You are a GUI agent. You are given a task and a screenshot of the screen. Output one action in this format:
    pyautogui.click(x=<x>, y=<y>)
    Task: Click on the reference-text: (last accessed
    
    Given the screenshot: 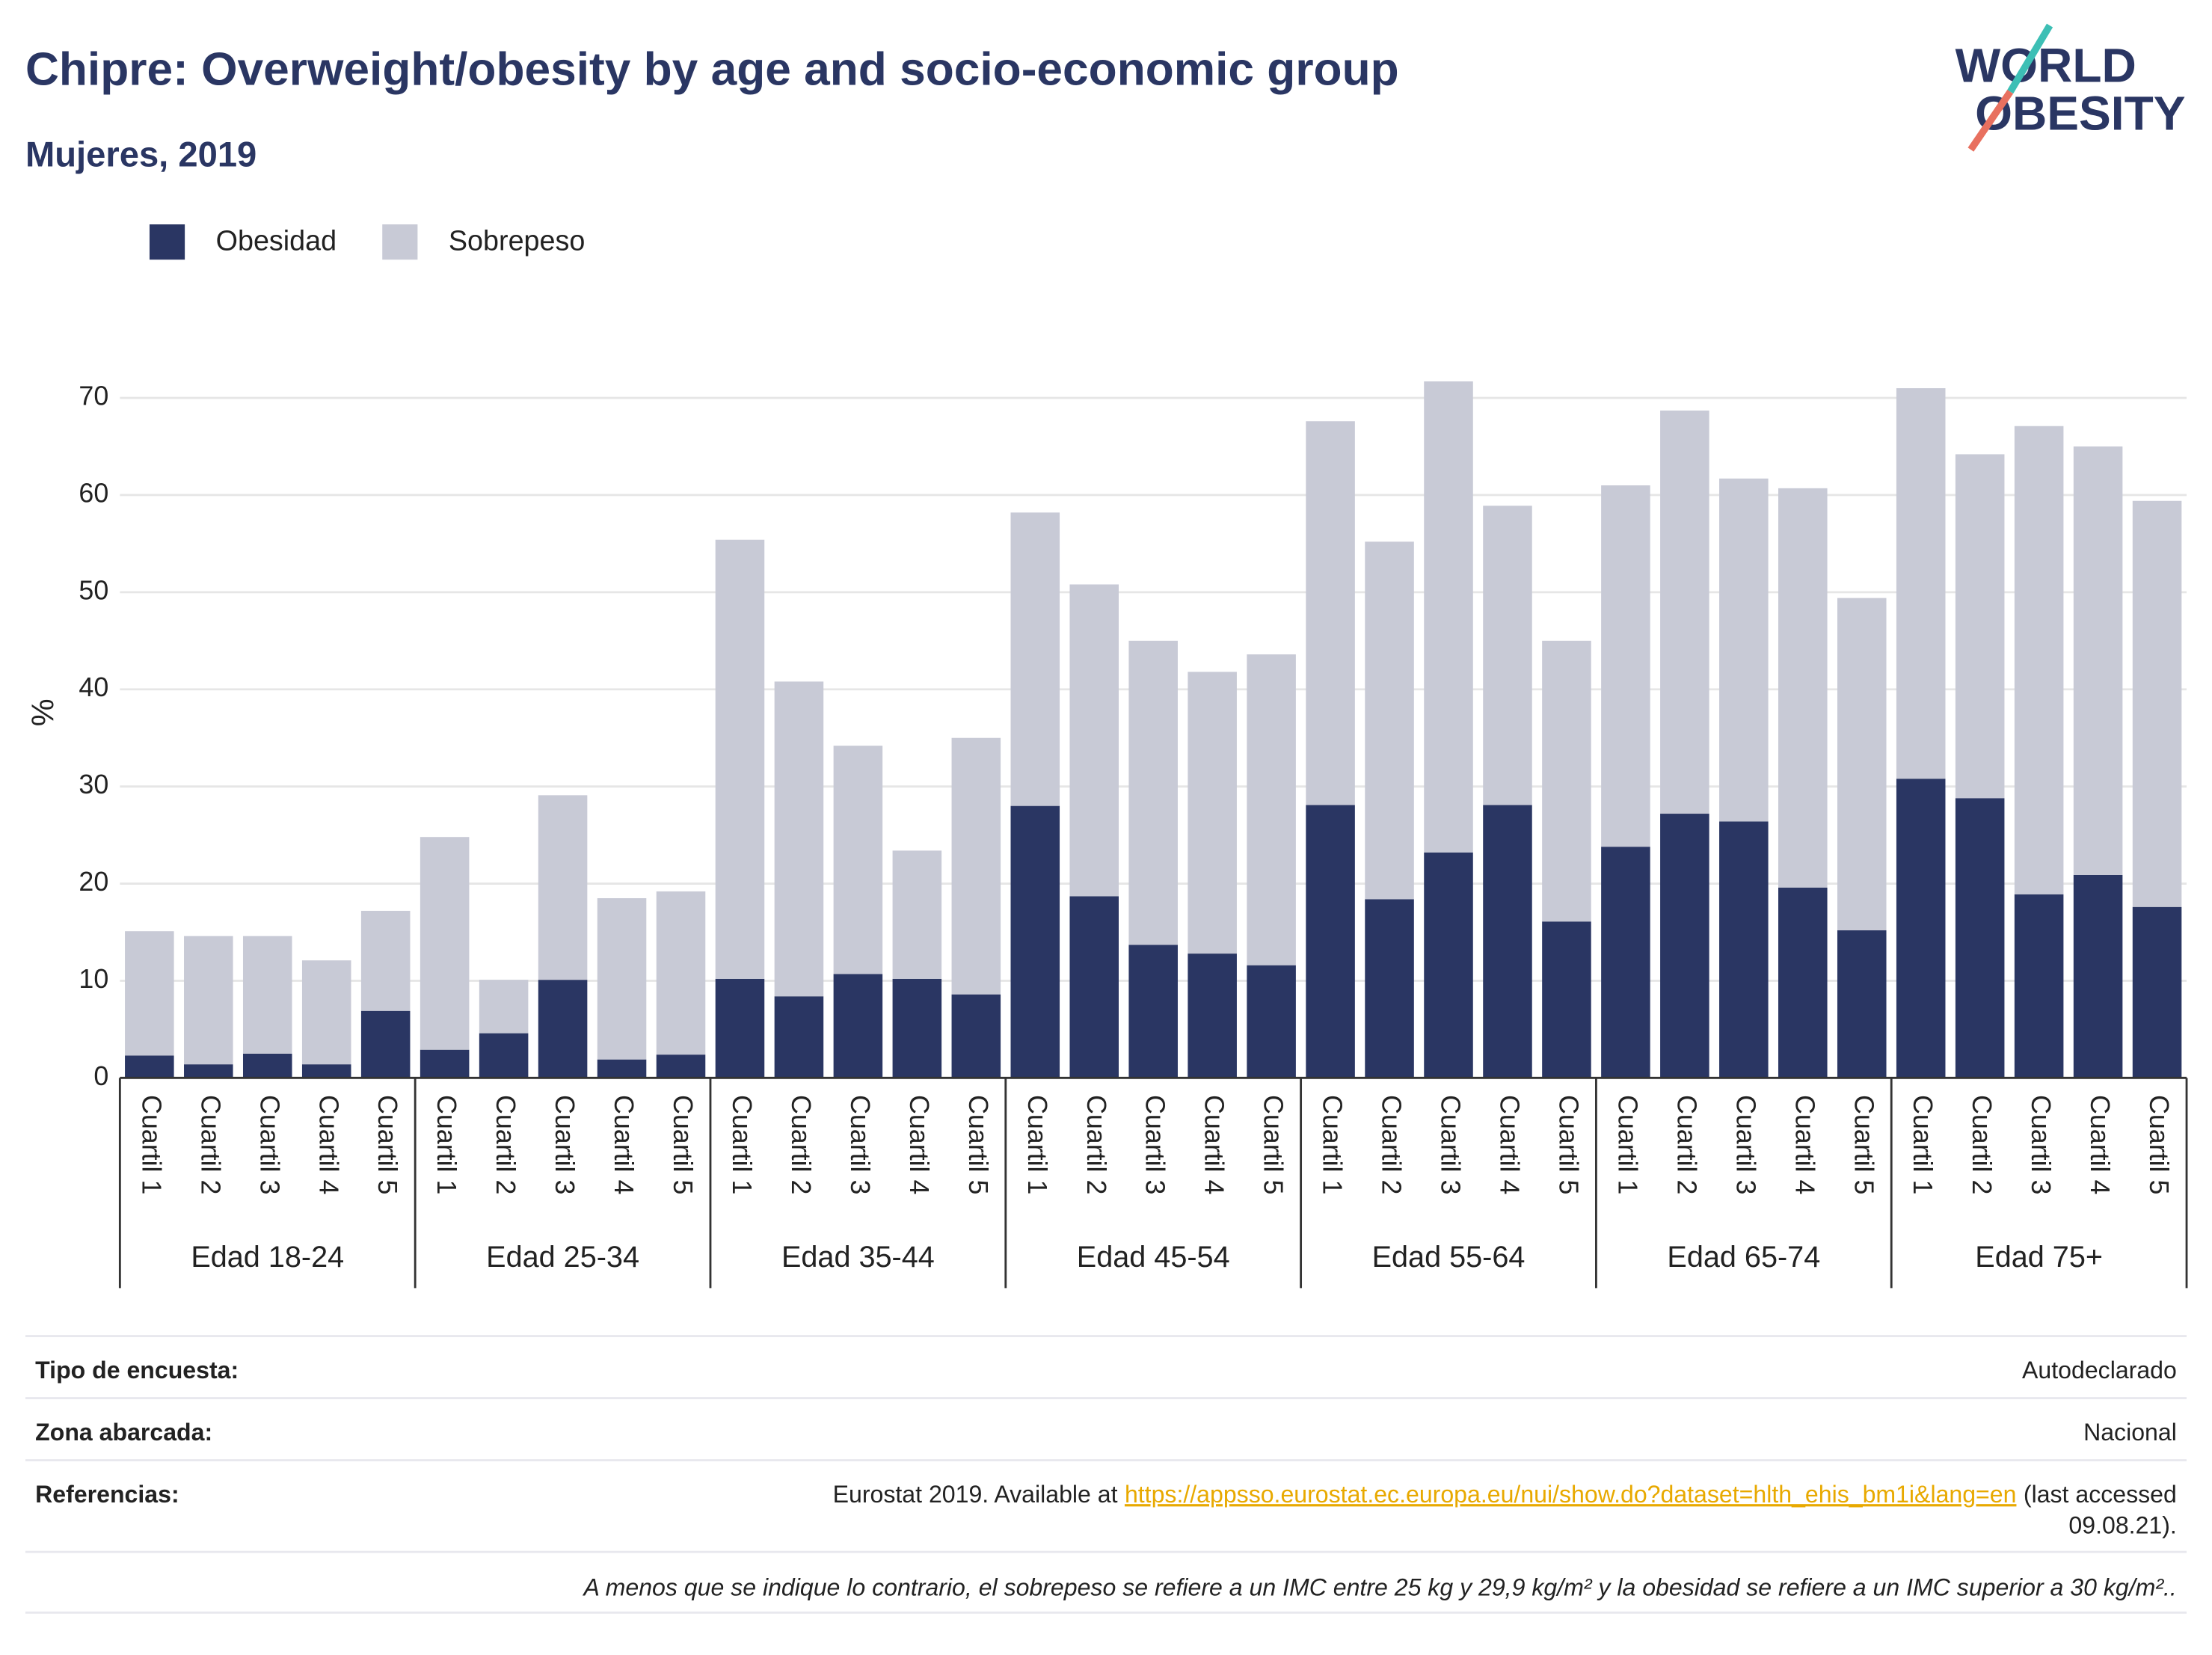 What is the action you would take?
    pyautogui.click(x=2100, y=1494)
    